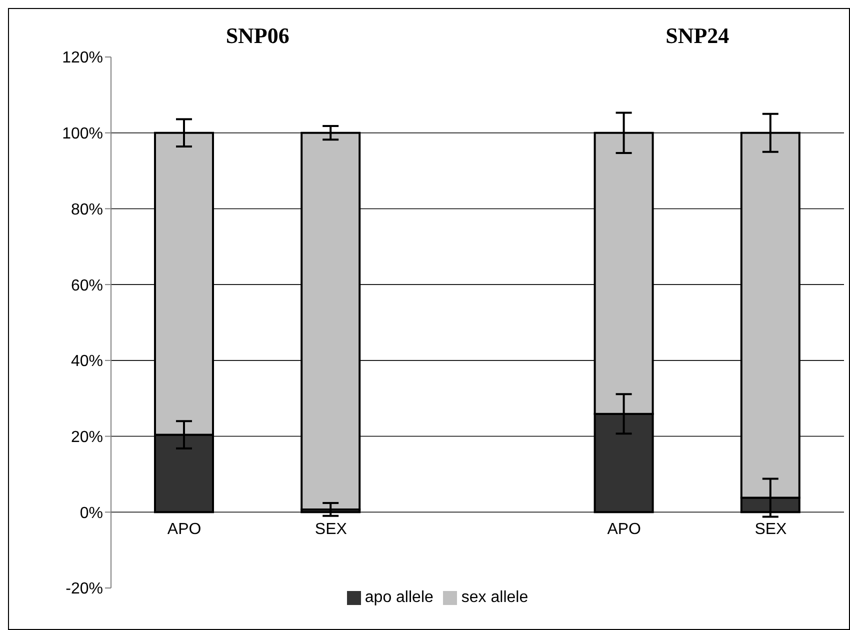 The width and height of the screenshot is (850, 630). What do you see at coordinates (82, 134) in the screenshot?
I see `y-tick-label: 100%` at bounding box center [82, 134].